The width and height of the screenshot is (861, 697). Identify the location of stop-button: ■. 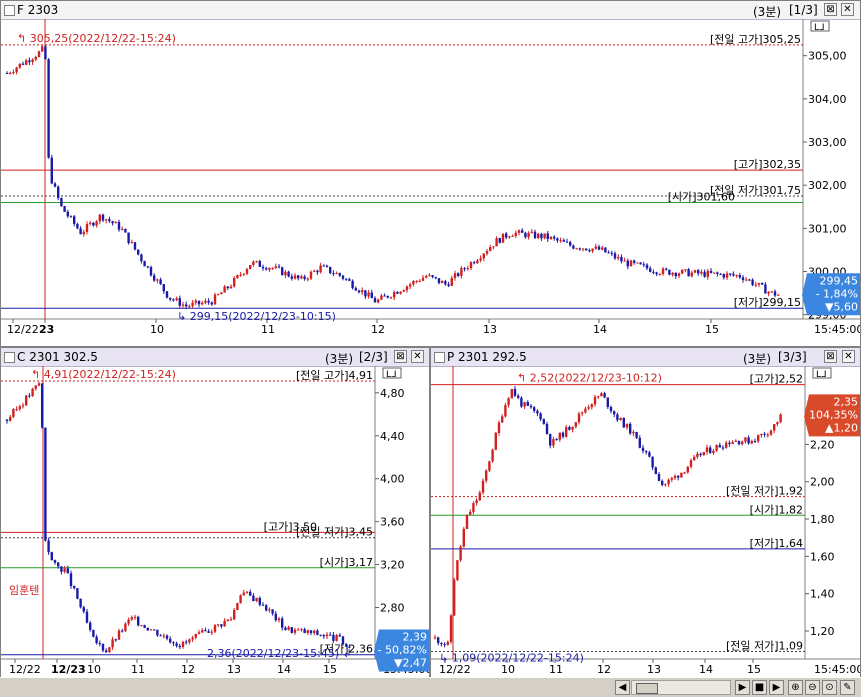
(759, 687).